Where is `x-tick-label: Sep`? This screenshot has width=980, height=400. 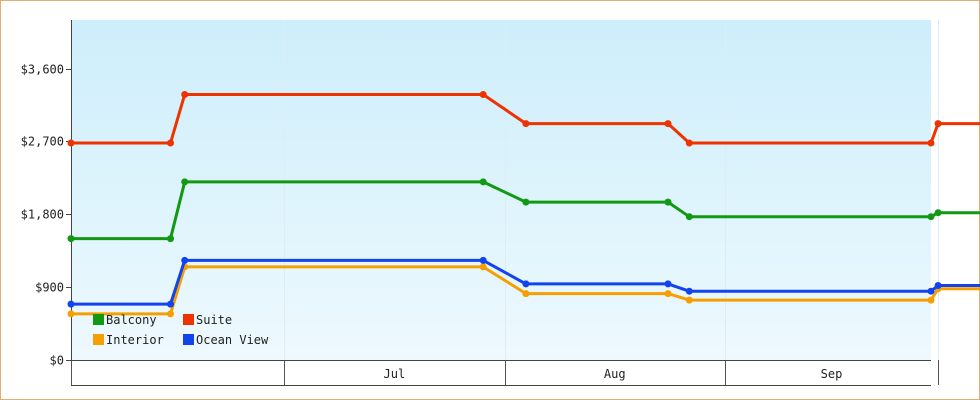
x-tick-label: Sep is located at coordinates (832, 374).